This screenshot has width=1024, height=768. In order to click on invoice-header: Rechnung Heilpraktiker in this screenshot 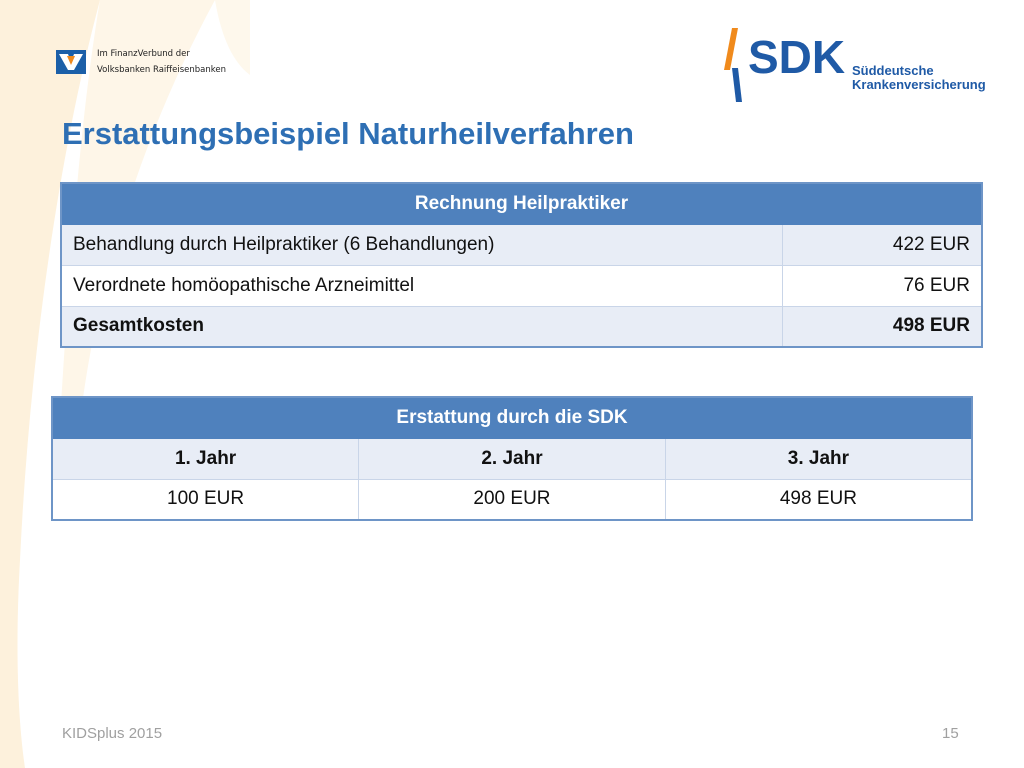, I will do `click(521, 203)`.